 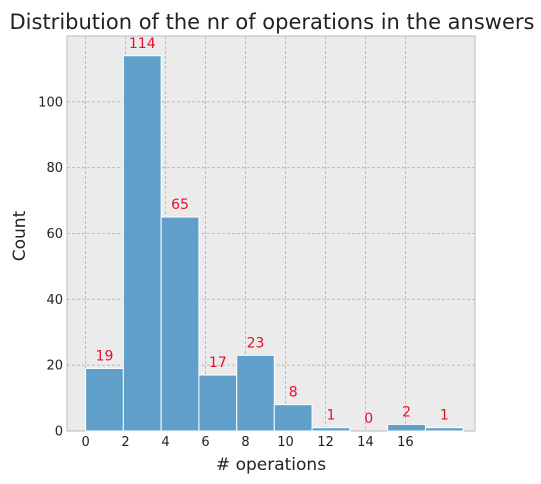 What do you see at coordinates (365, 442) in the screenshot?
I see `x-tick-label: 14` at bounding box center [365, 442].